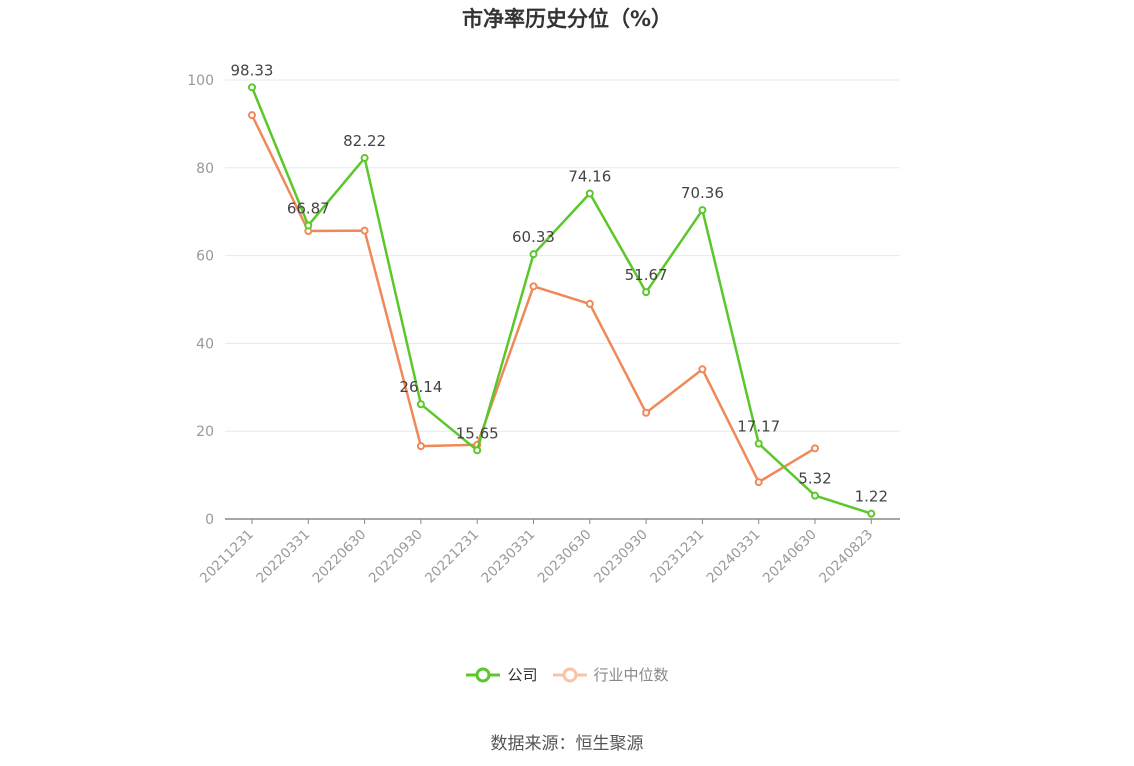 The width and height of the screenshot is (1134, 766). I want to click on legend-industry-label: 行业中位数, so click(631, 675).